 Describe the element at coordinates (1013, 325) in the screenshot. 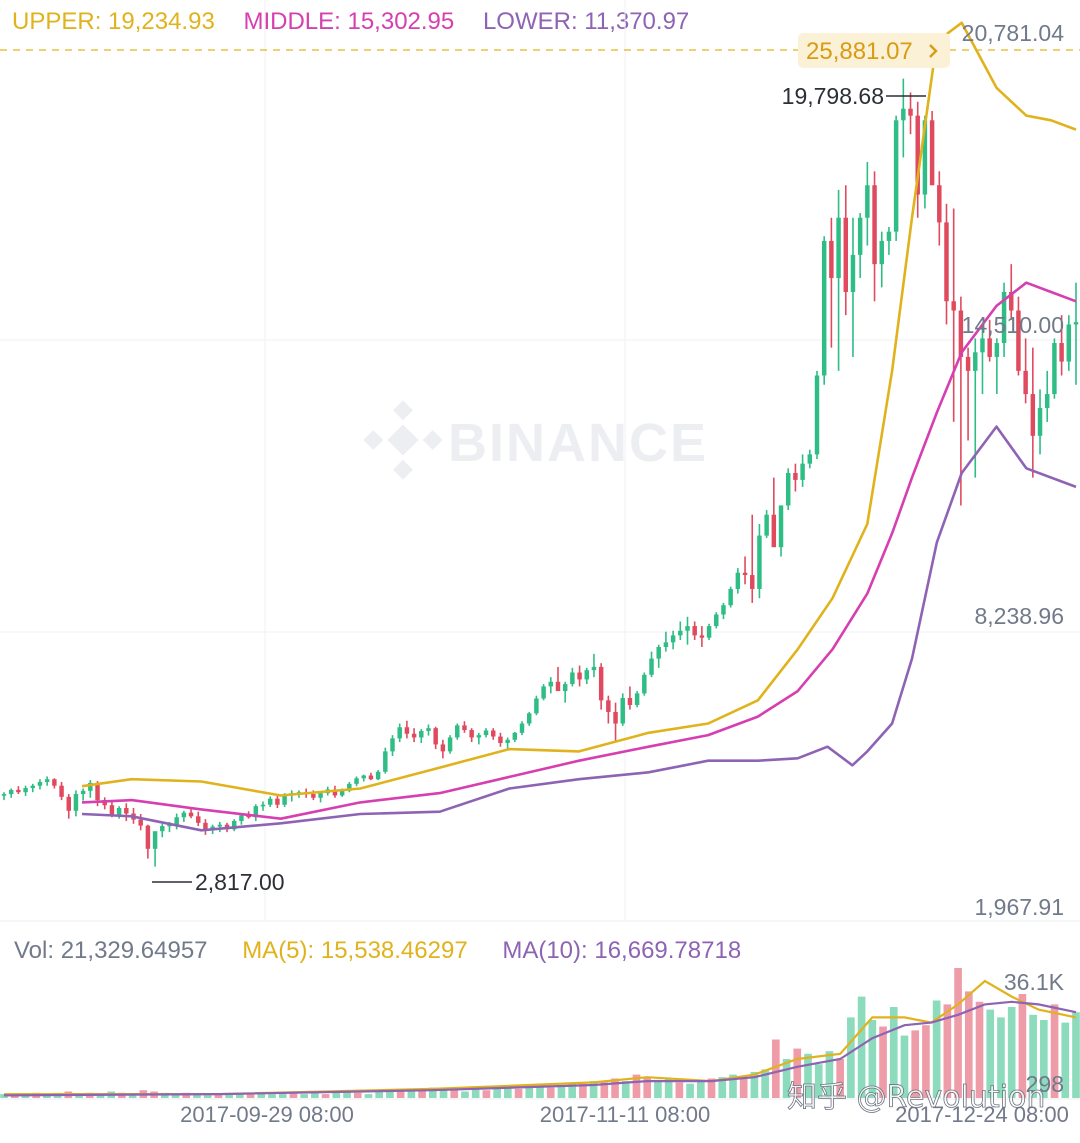

I see `price-tick-label: 14,510.00` at that location.